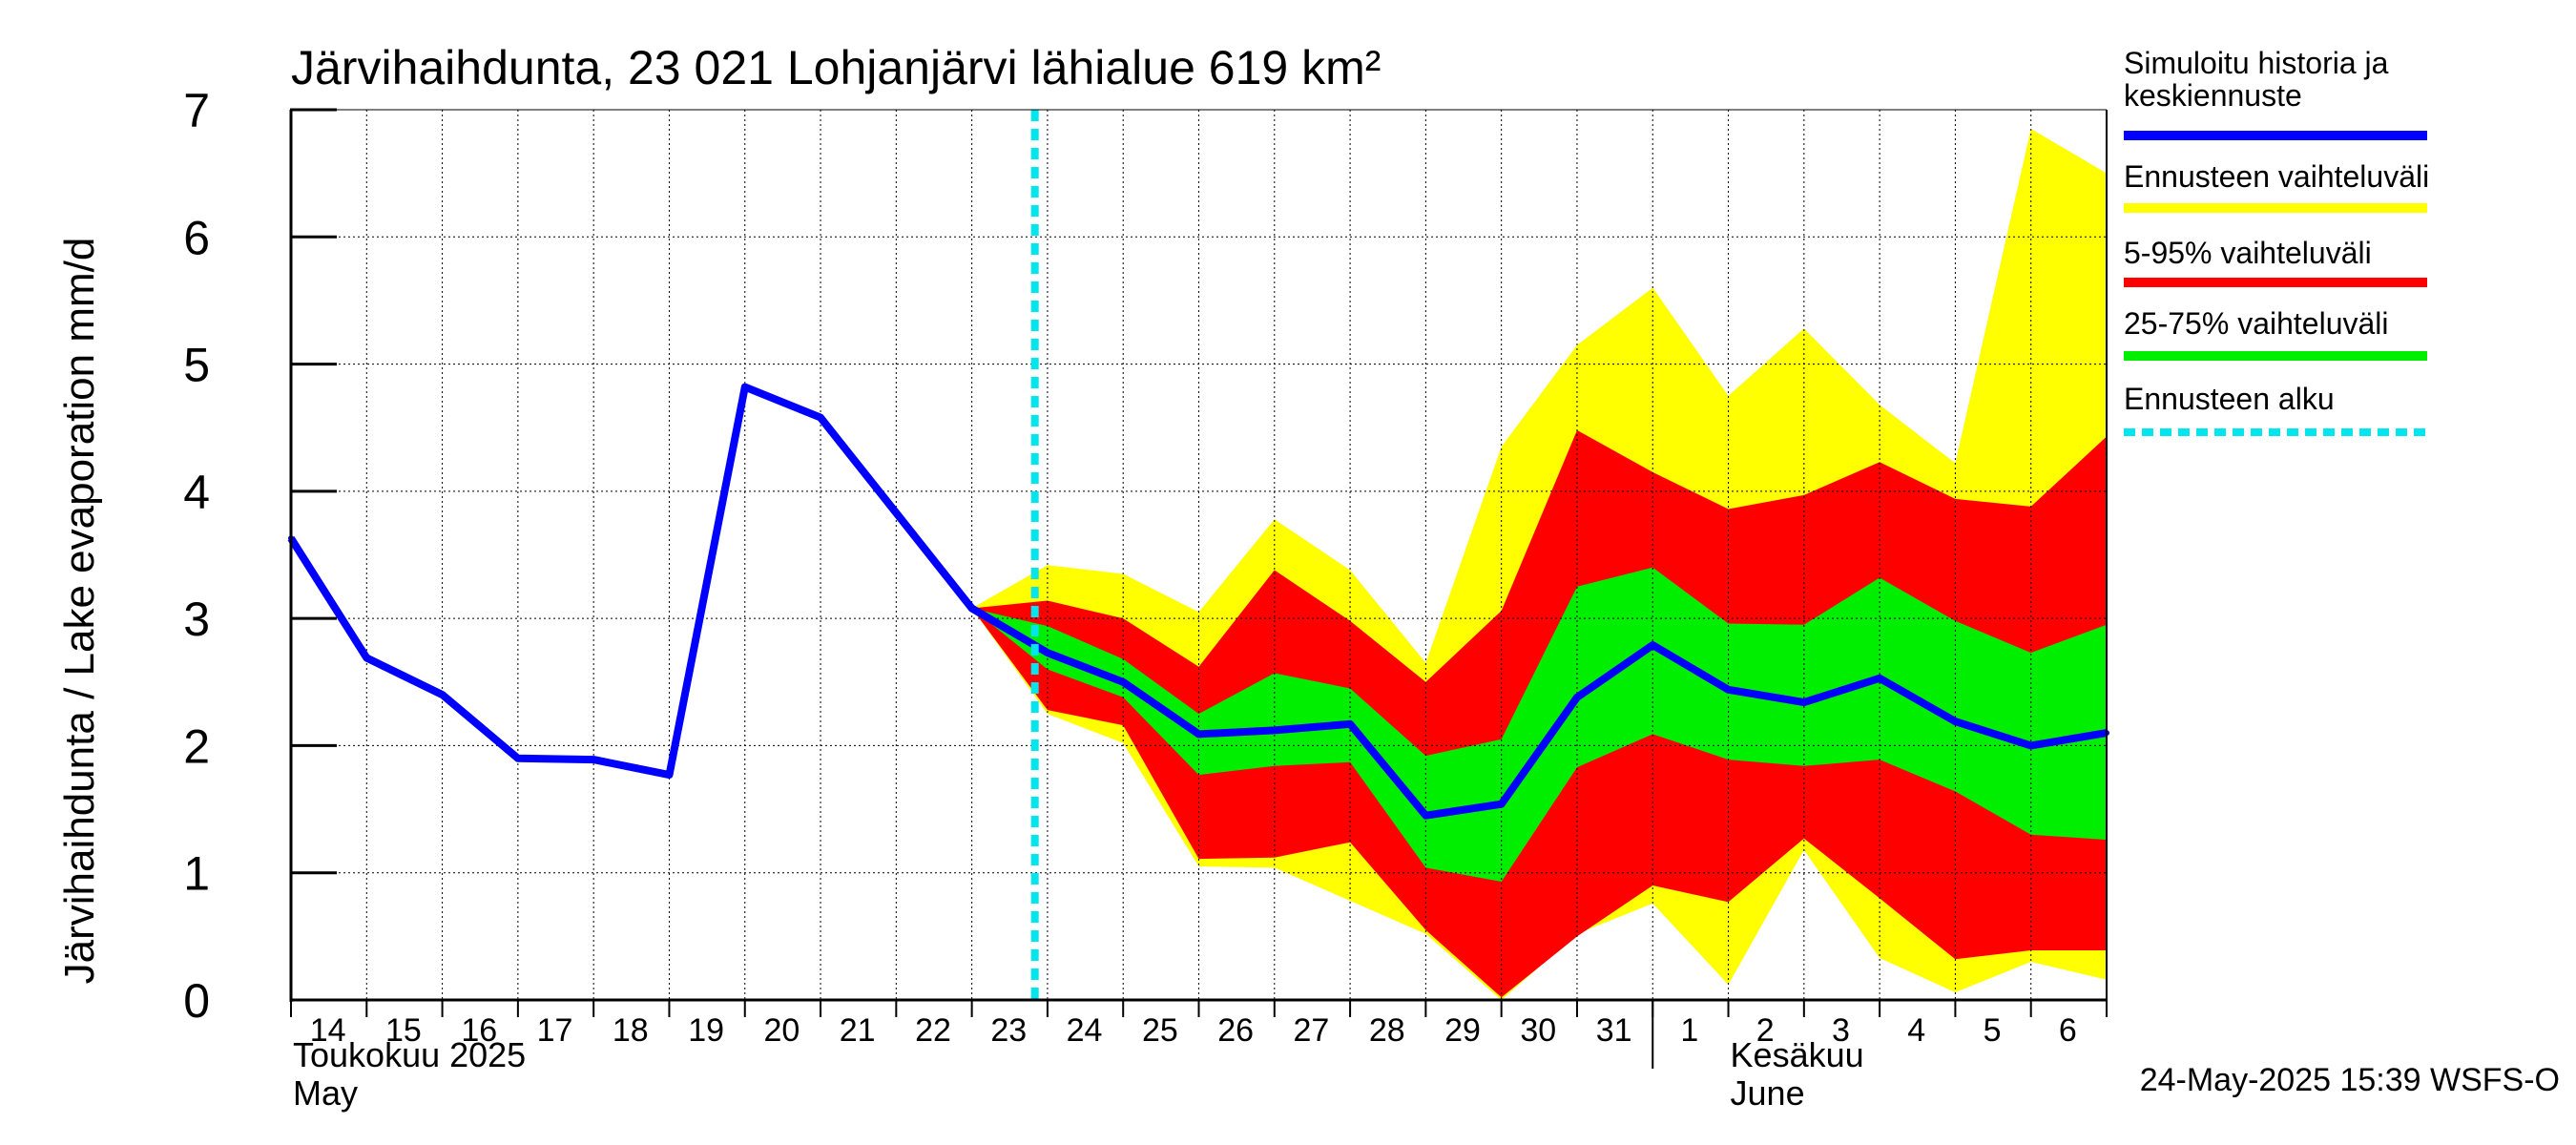 This screenshot has height=1145, width=2576. What do you see at coordinates (2248, 253) in the screenshot?
I see `legend-label: 5-95% vaihteluväli` at bounding box center [2248, 253].